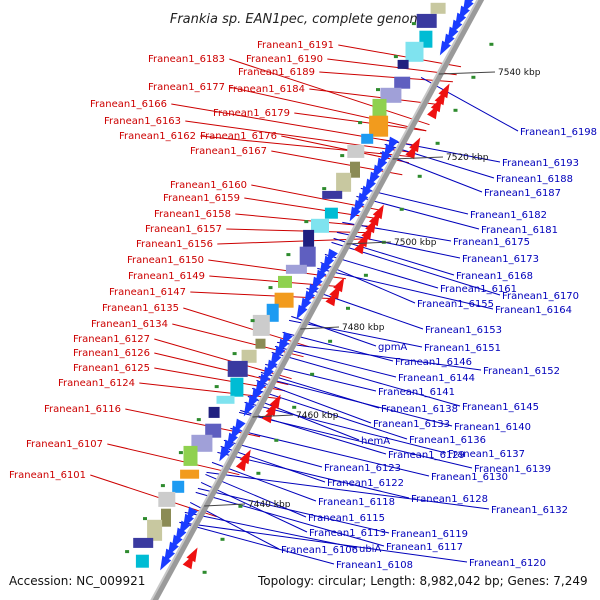 The image size is (600, 600). I want to click on gene-label-left: Franean1_6179, so click(251, 113).